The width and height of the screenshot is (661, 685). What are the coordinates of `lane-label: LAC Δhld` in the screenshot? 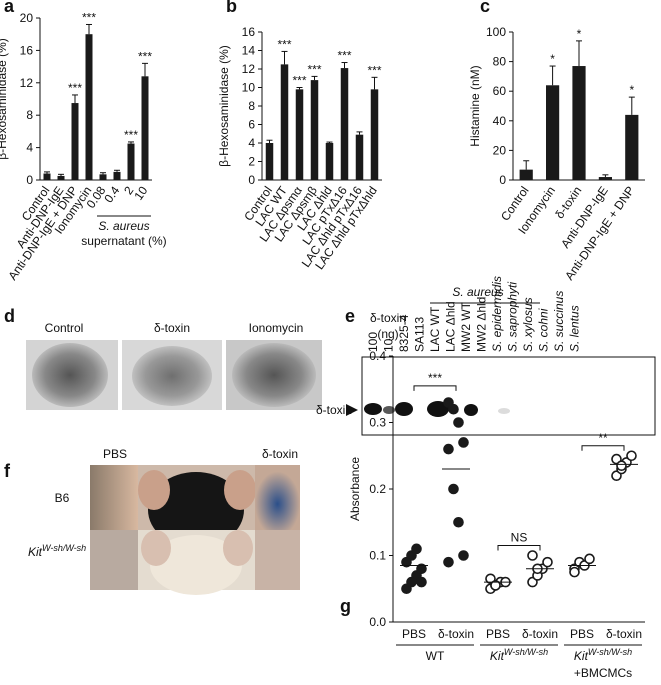 It's located at (451, 326).